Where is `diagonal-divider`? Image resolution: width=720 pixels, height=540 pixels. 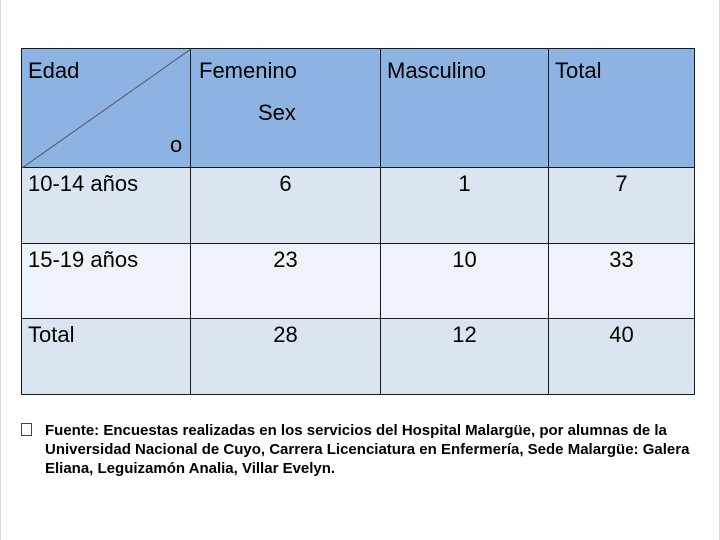 diagonal-divider is located at coordinates (106, 108).